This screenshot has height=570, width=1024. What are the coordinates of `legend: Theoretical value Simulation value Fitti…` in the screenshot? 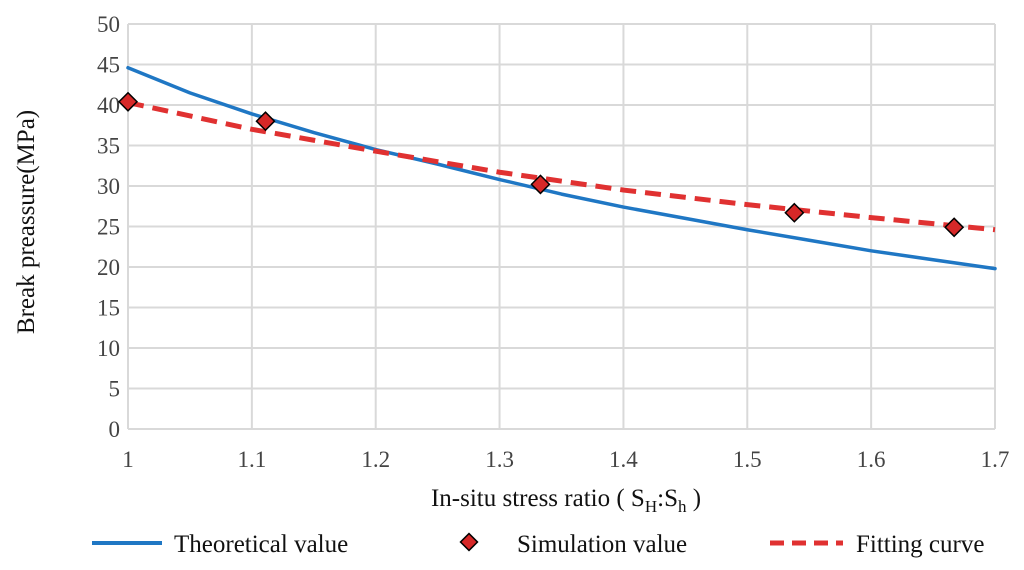 It's located at (538, 544).